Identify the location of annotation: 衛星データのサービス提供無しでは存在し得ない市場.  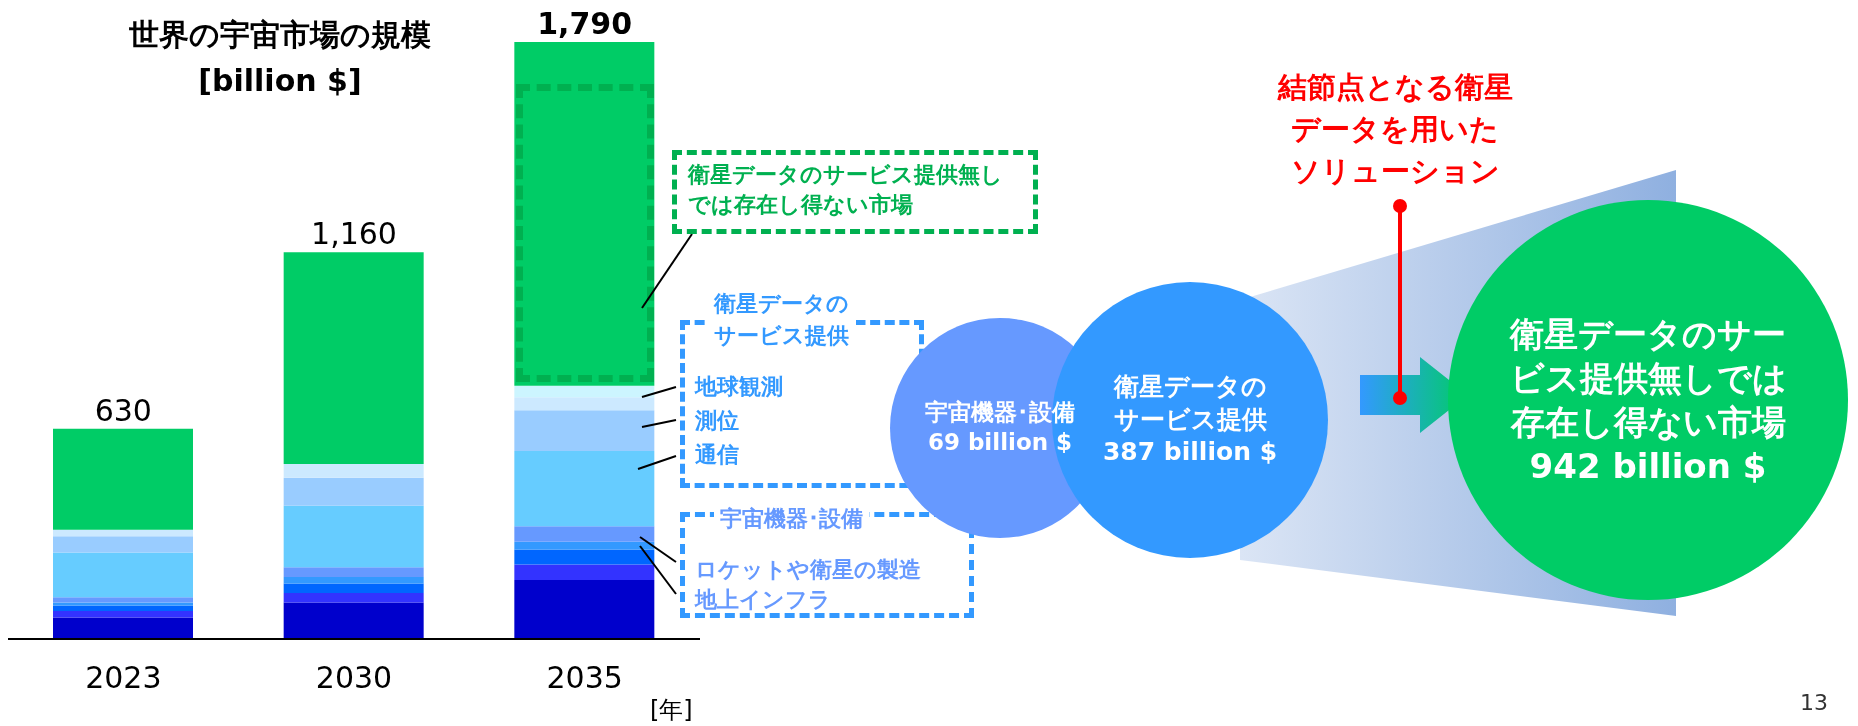
(846, 190).